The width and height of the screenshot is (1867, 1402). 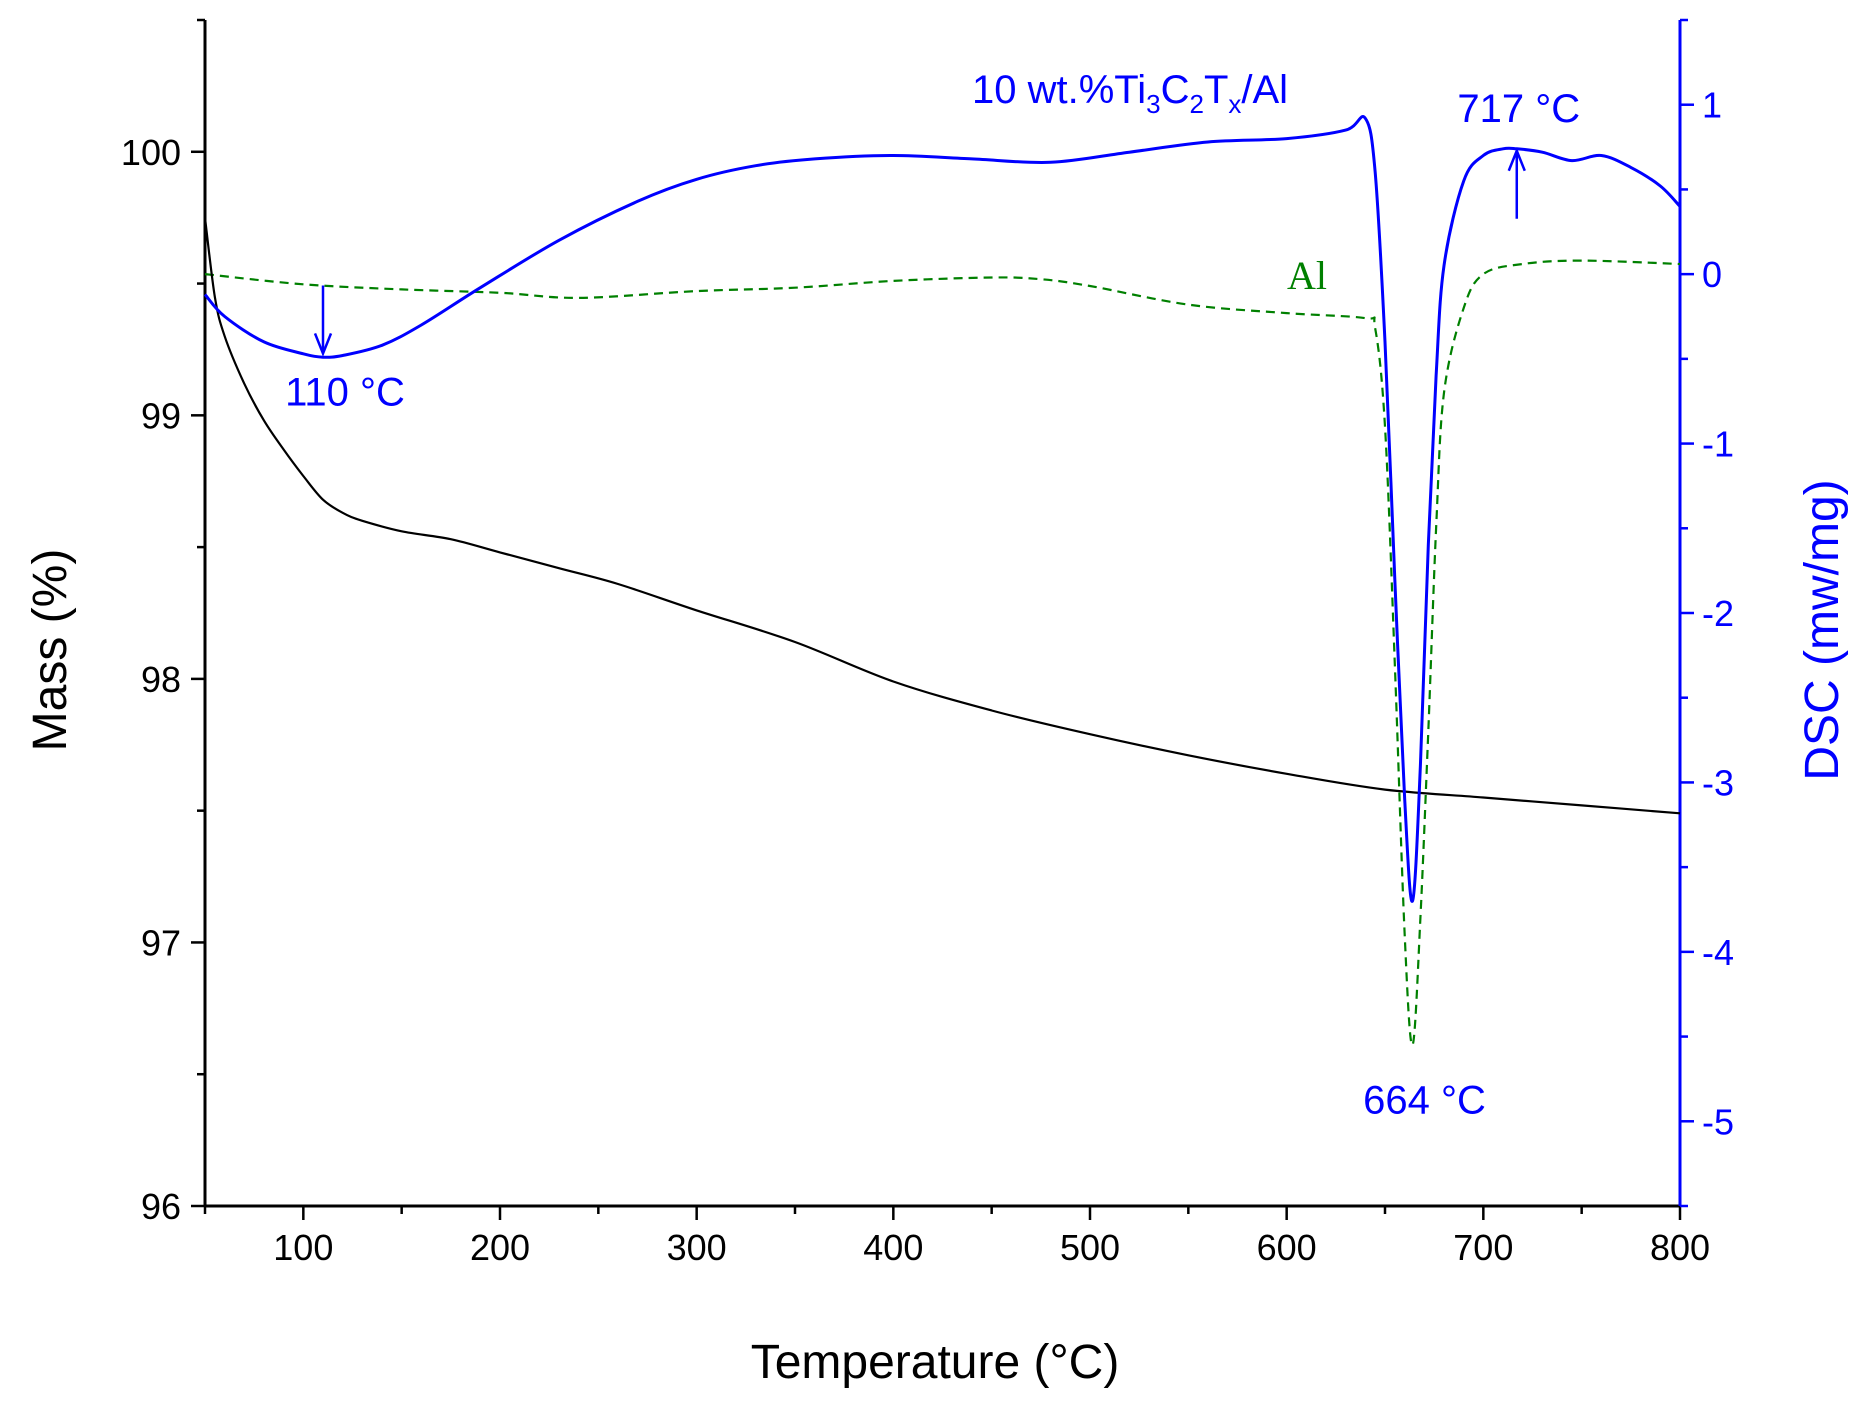 I want to click on peak-annotation: 110 °C, so click(x=345, y=392).